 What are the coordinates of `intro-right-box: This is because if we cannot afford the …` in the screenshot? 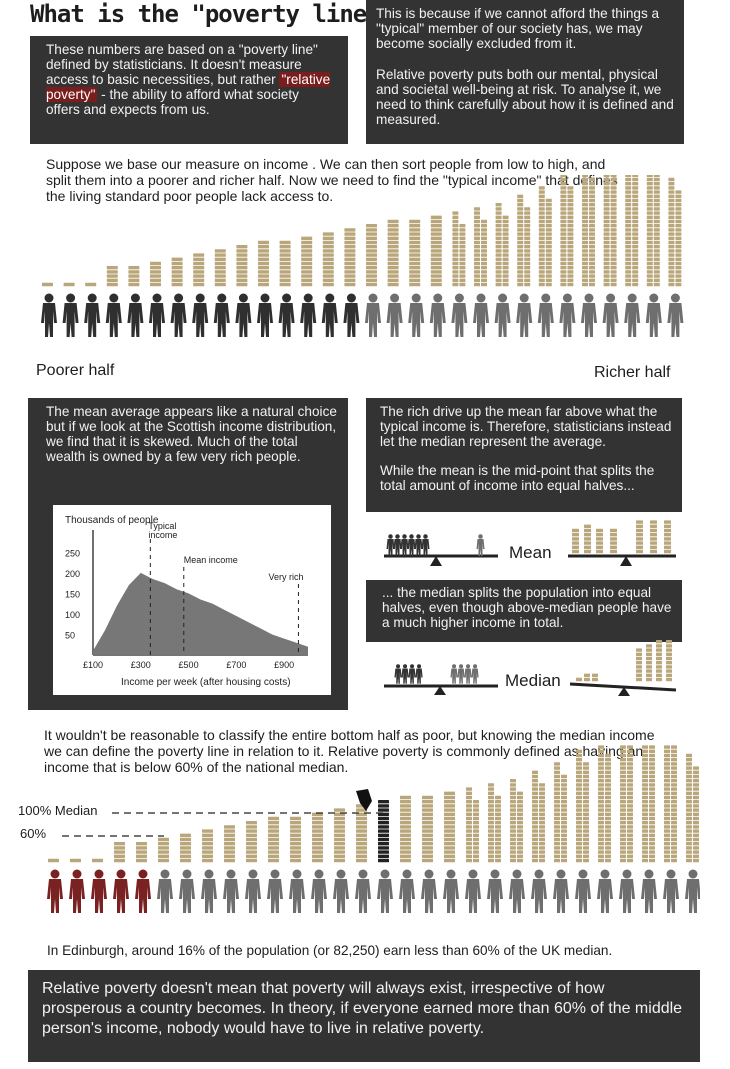 It's located at (525, 72).